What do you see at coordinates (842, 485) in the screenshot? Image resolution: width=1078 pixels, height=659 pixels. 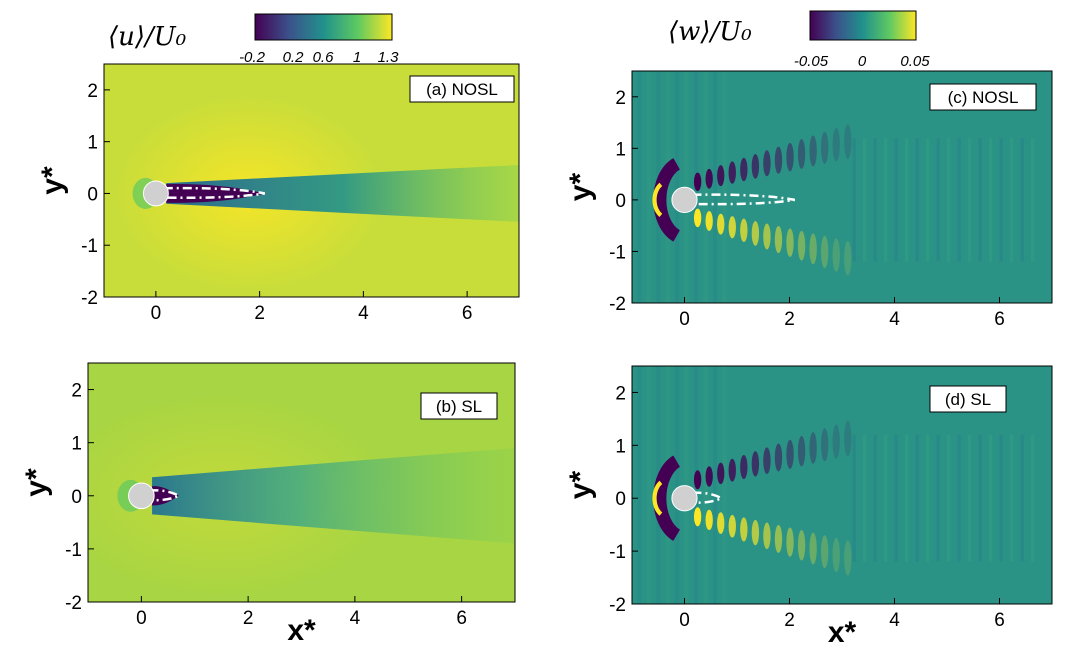 I see `panel-frame` at bounding box center [842, 485].